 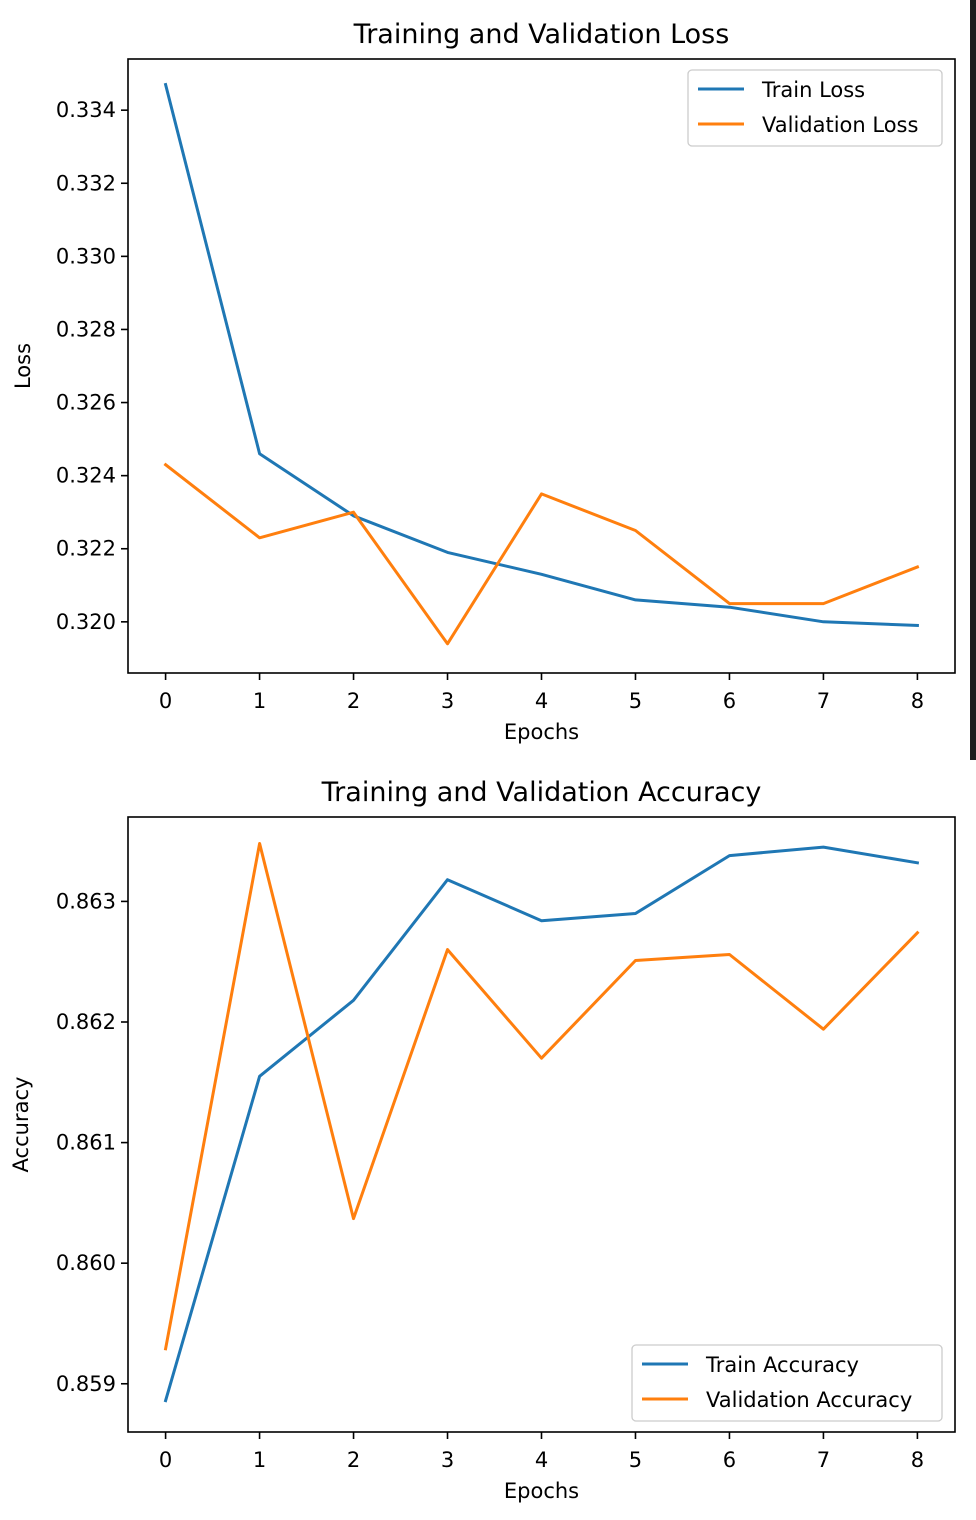 What do you see at coordinates (86, 1022) in the screenshot?
I see `y-tick-label: 0.862` at bounding box center [86, 1022].